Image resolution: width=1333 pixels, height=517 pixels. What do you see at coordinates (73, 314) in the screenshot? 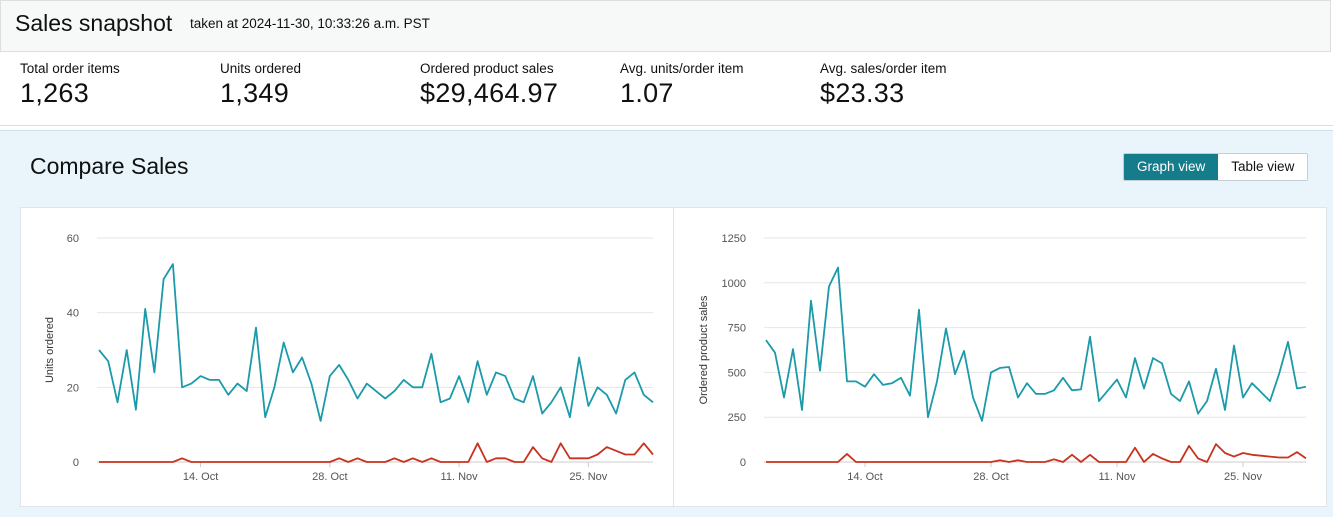
I see `y-tick-label: 40` at bounding box center [73, 314].